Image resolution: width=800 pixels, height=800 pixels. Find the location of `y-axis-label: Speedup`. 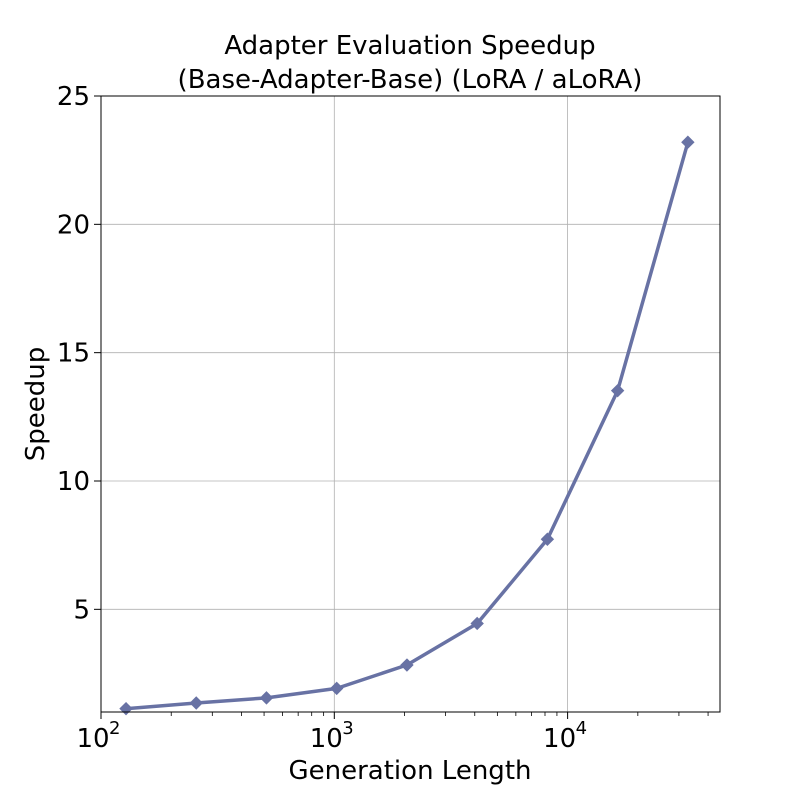

y-axis-label: Speedup is located at coordinates (36, 404).